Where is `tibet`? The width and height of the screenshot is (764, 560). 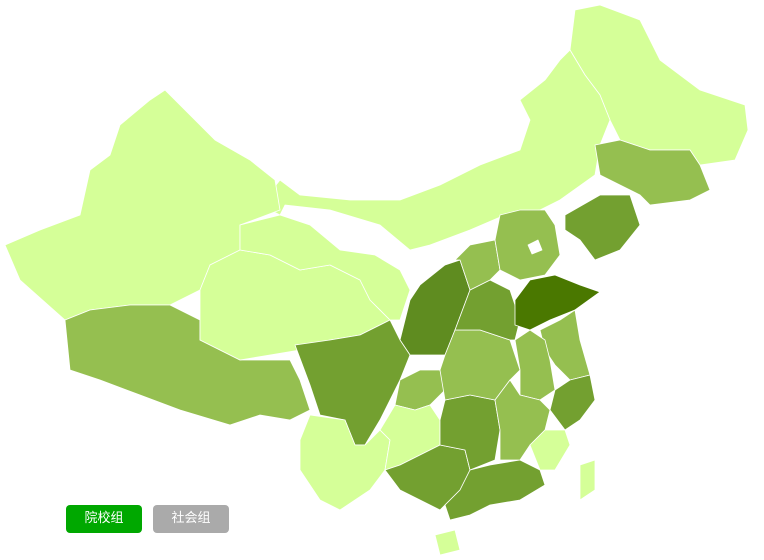
tibet is located at coordinates (187, 365).